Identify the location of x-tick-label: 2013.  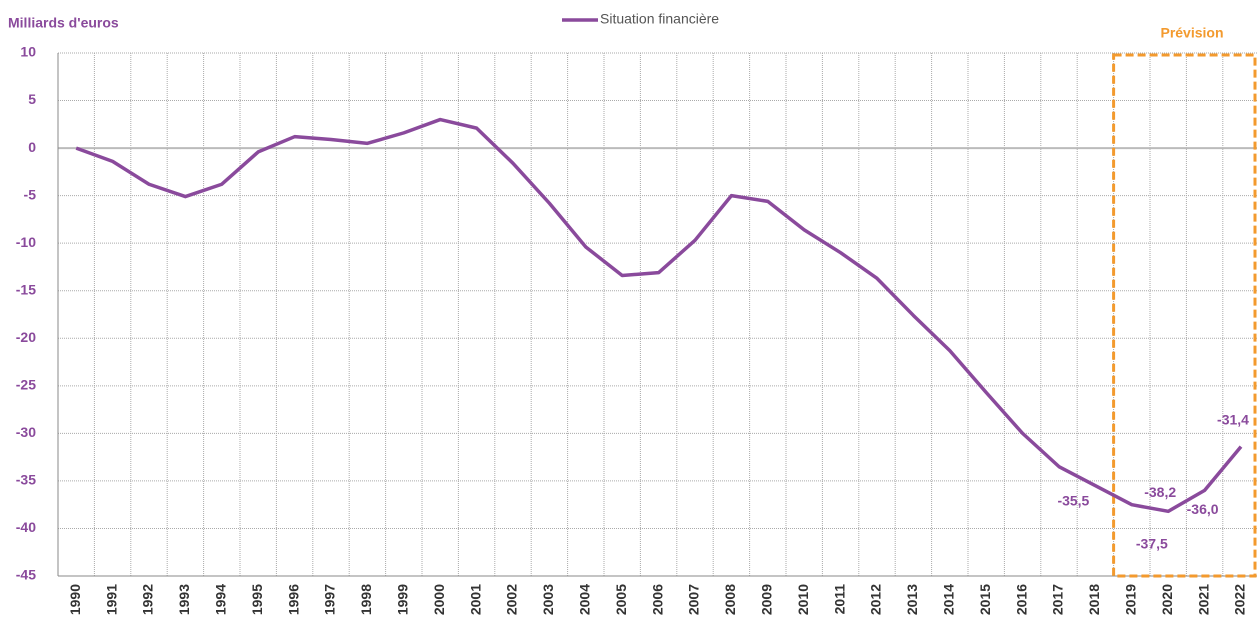
(912, 599).